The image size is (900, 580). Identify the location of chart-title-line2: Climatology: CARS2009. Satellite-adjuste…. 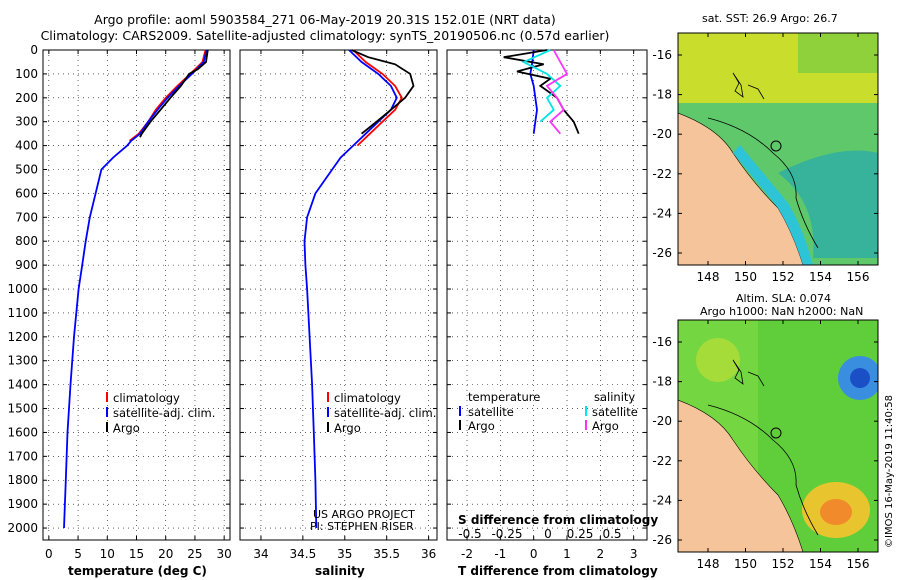
(325, 35).